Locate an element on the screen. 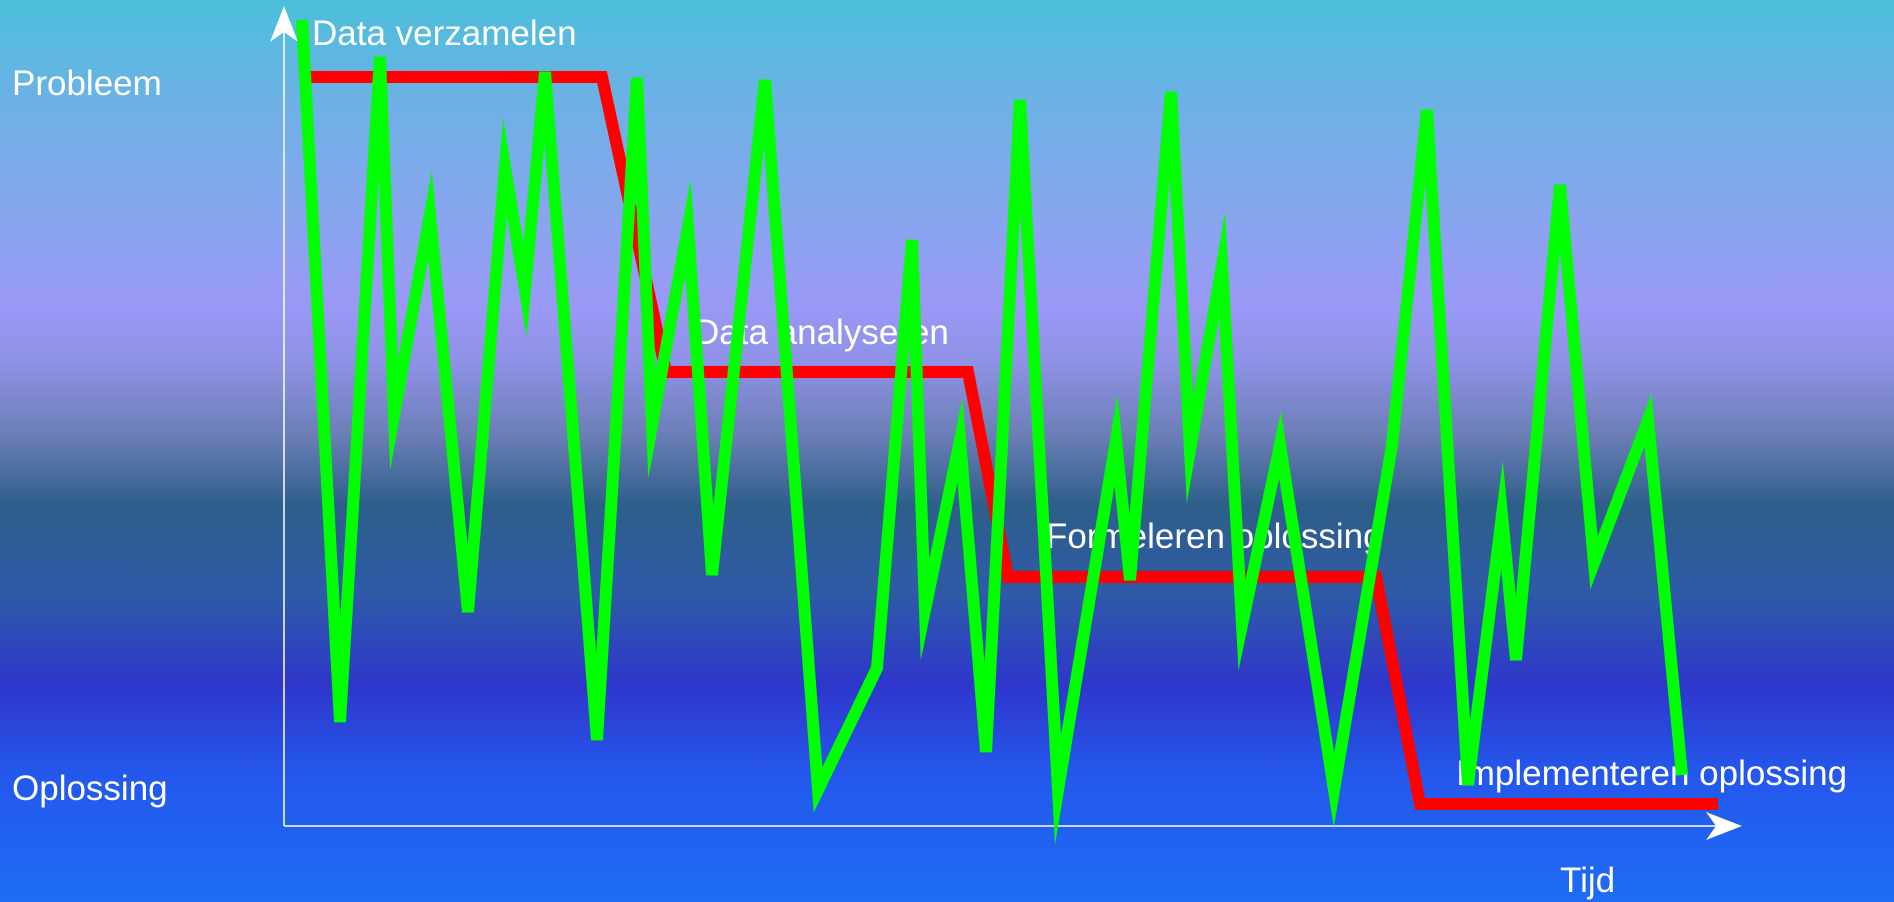 The image size is (1894, 902). step-label-1: Data verzamelen is located at coordinates (444, 33).